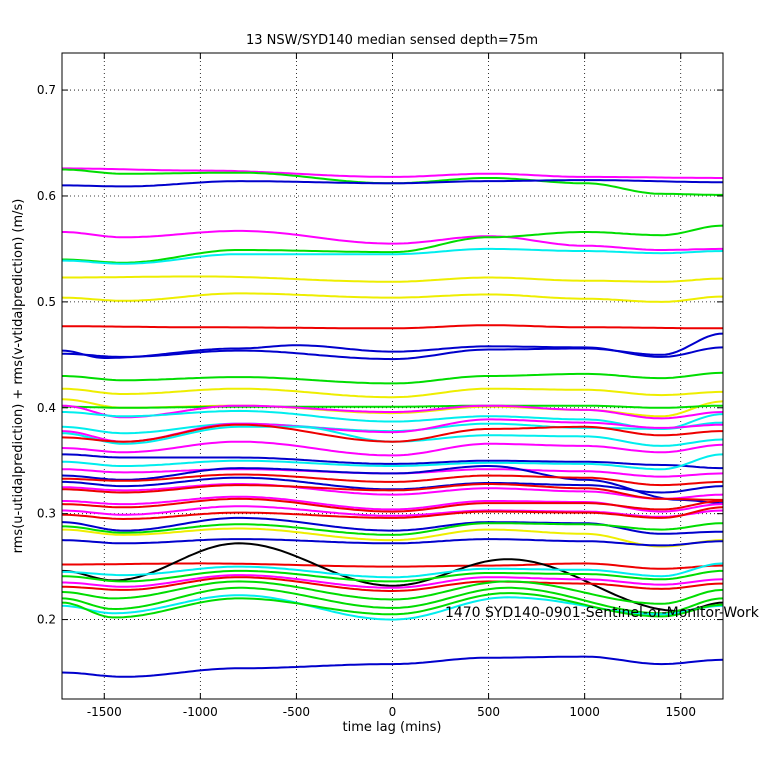 The width and height of the screenshot is (760, 760). I want to click on x-tick-label: -1000, so click(200, 712).